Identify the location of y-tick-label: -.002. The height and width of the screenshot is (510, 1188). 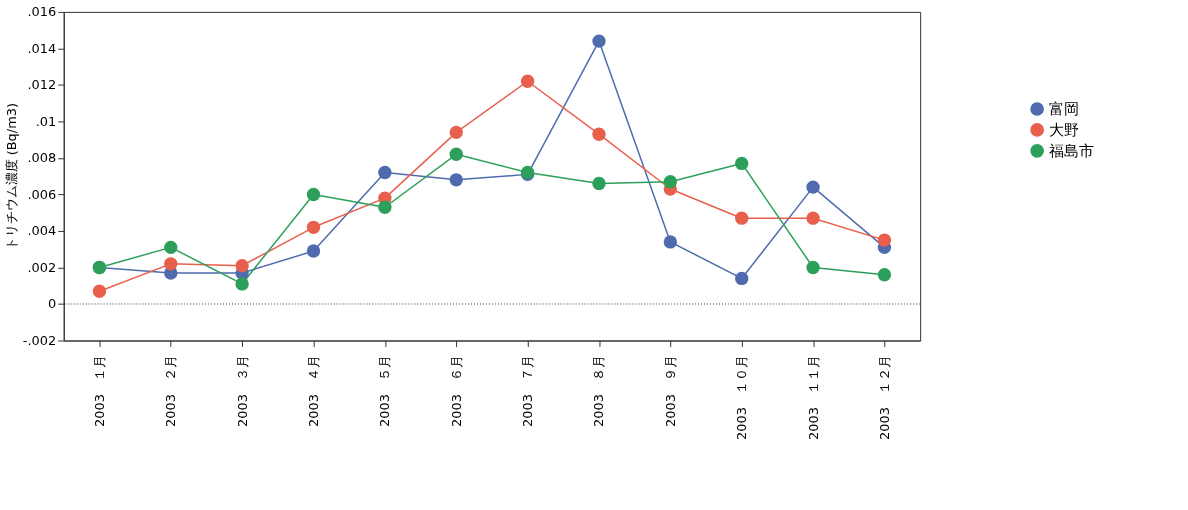
(39, 340).